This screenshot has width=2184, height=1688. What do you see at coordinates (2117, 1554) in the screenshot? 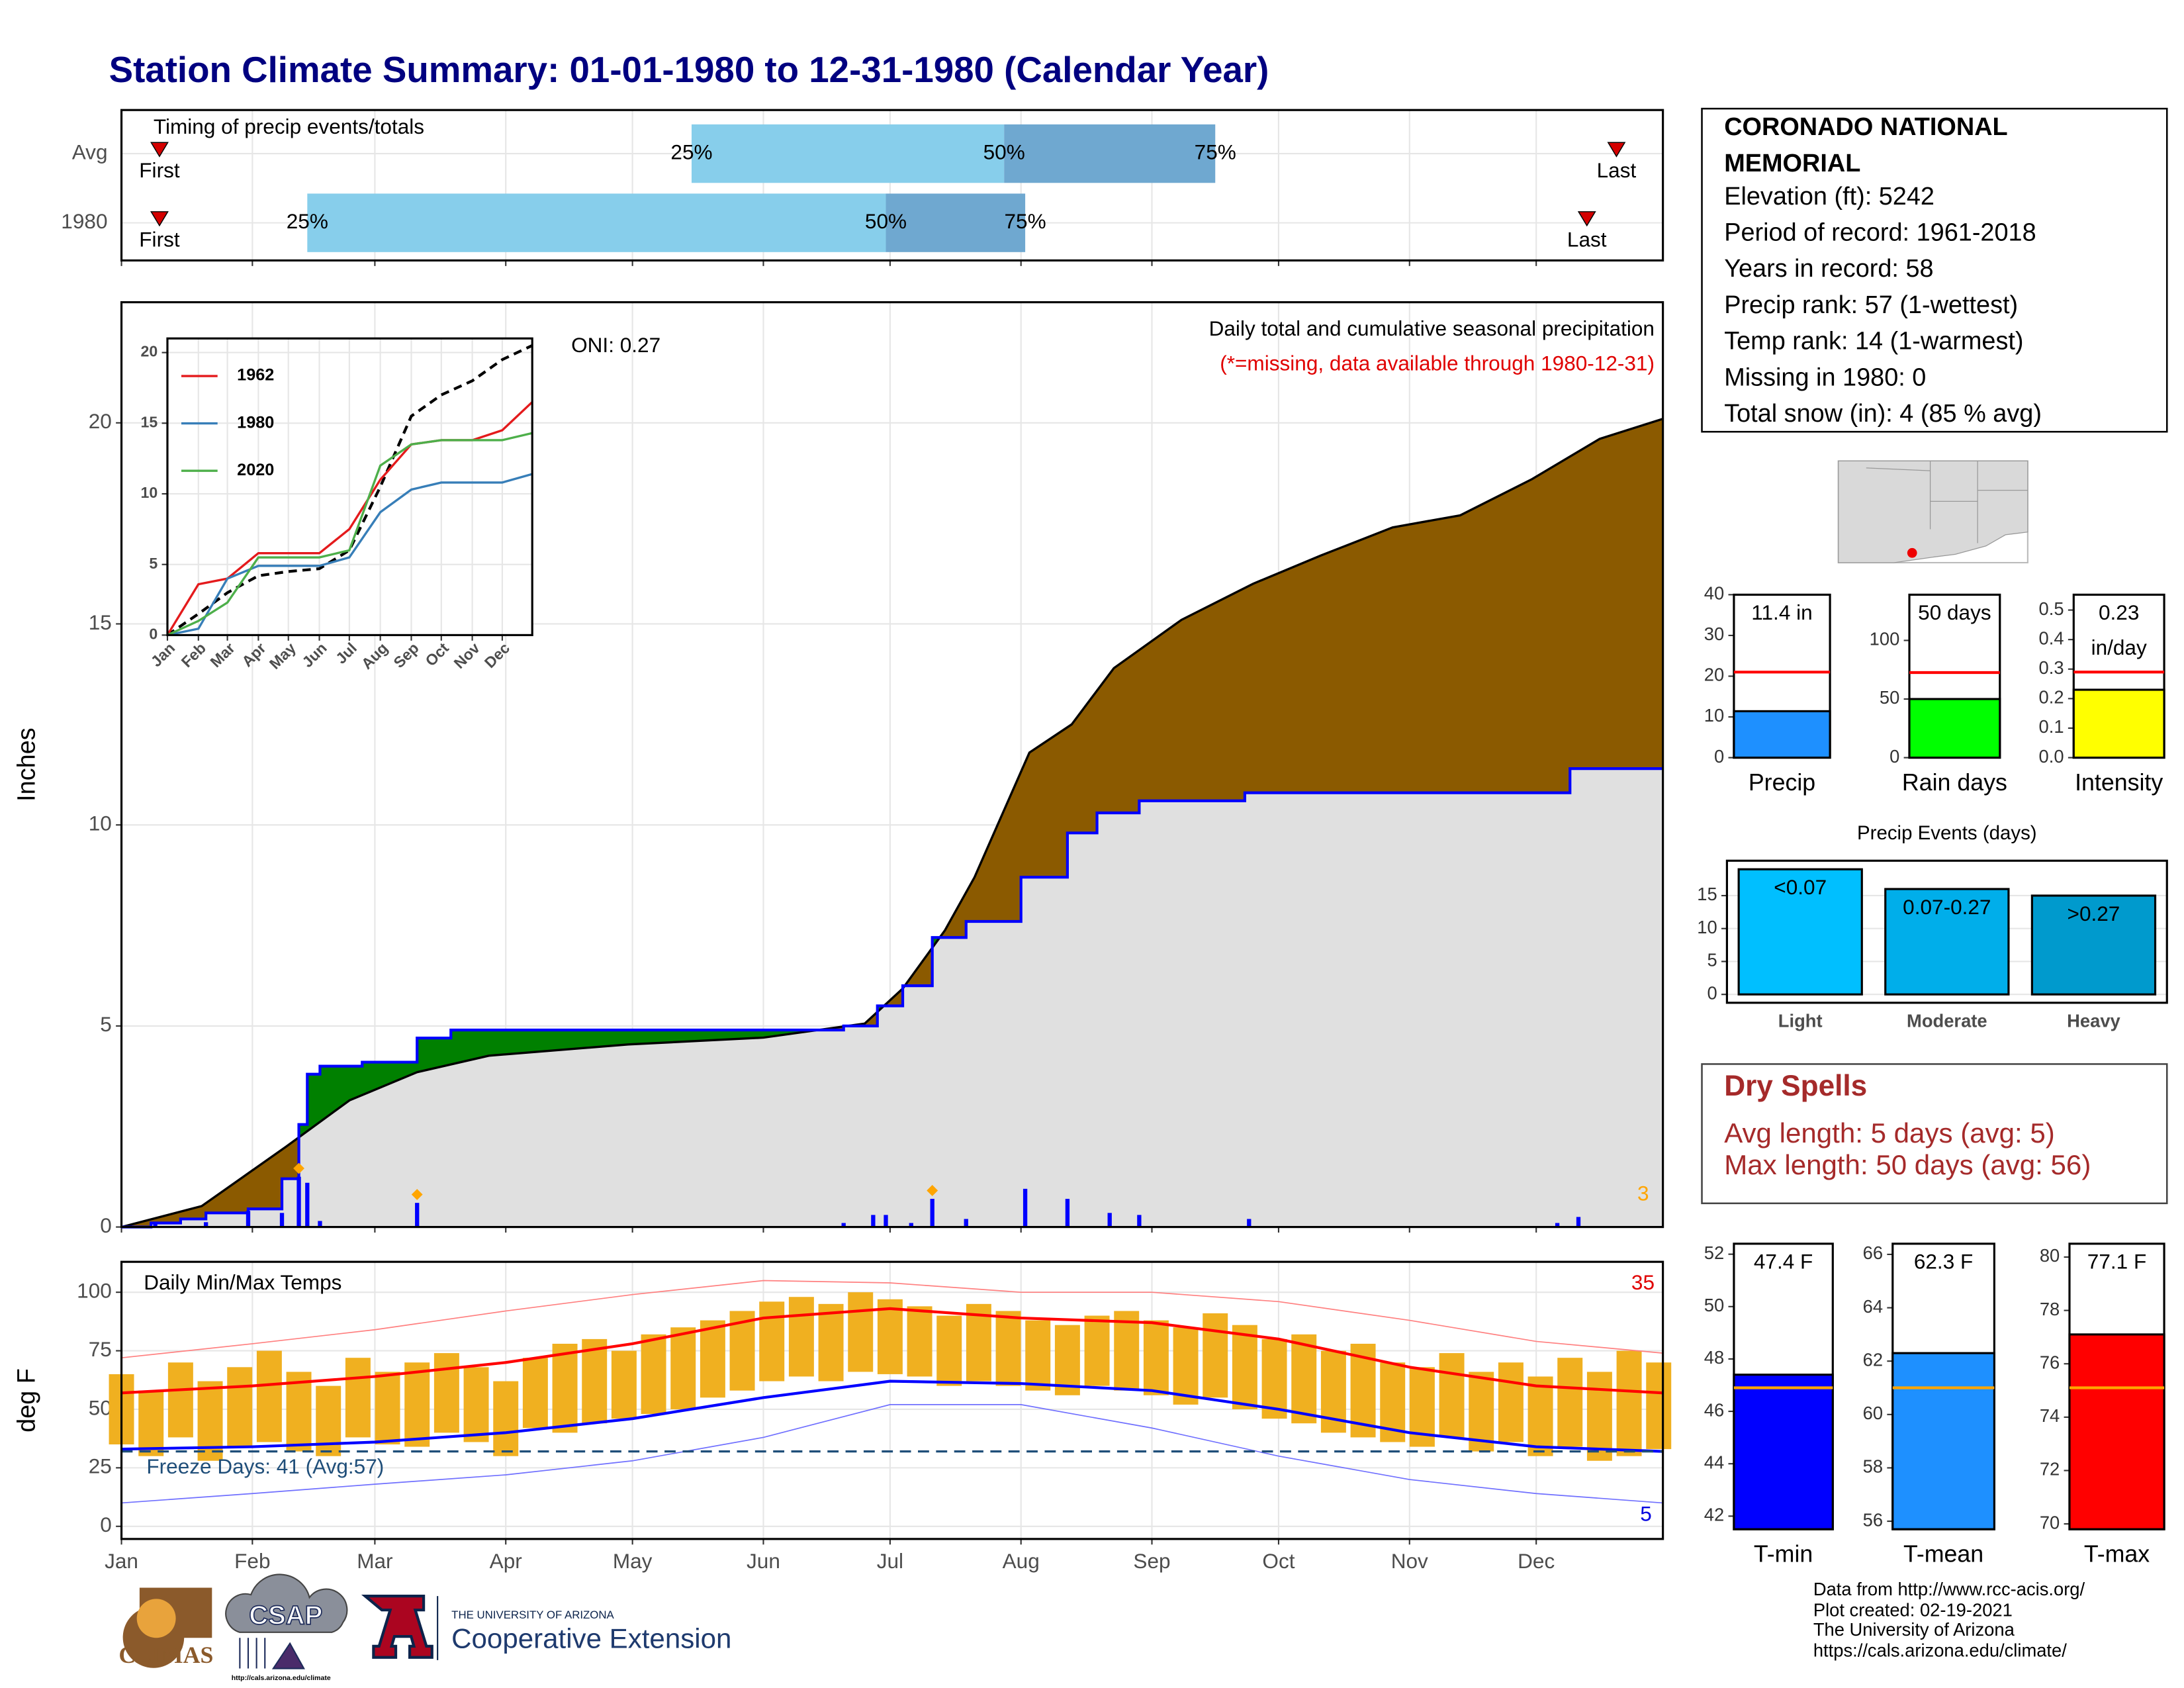
I see `x-axis-label: T-max` at bounding box center [2117, 1554].